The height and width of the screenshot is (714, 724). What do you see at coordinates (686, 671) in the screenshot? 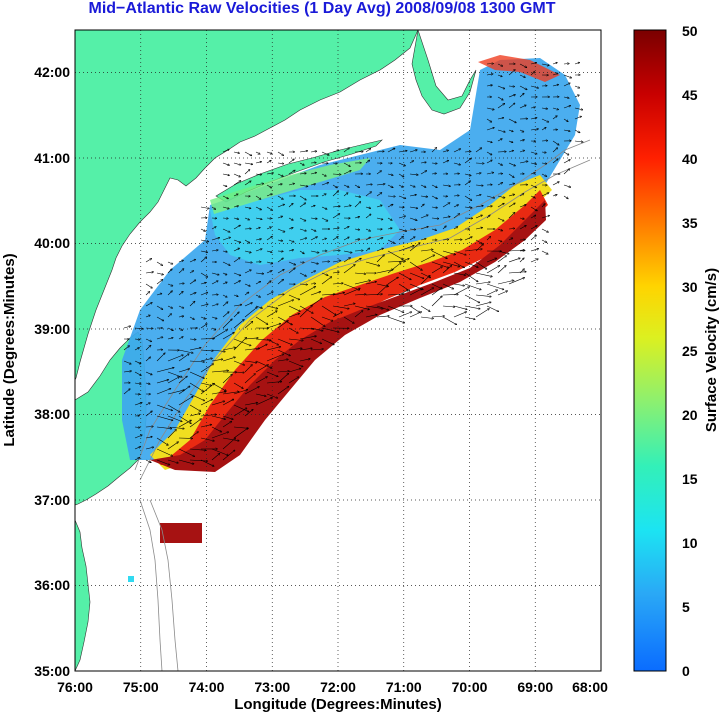
I see `colorbar-tick: 0` at bounding box center [686, 671].